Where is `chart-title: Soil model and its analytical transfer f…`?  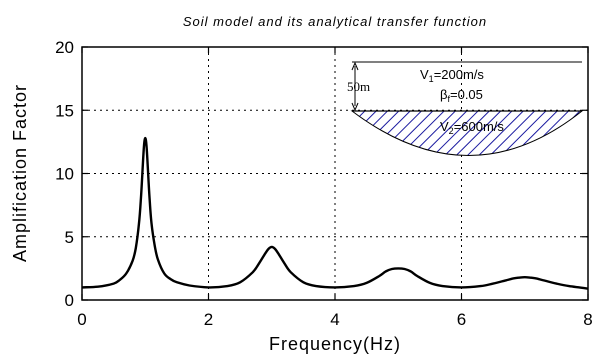 chart-title: Soil model and its analytical transfer f… is located at coordinates (335, 21).